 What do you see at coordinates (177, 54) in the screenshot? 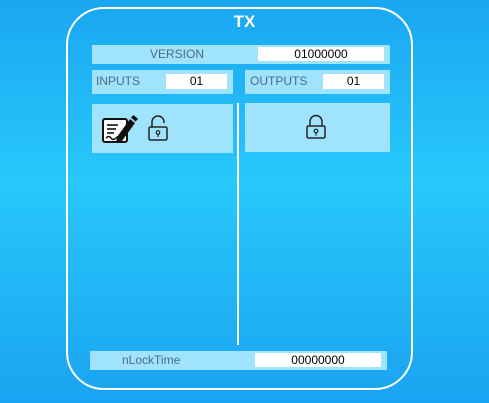
I see `version-label: VERSION` at bounding box center [177, 54].